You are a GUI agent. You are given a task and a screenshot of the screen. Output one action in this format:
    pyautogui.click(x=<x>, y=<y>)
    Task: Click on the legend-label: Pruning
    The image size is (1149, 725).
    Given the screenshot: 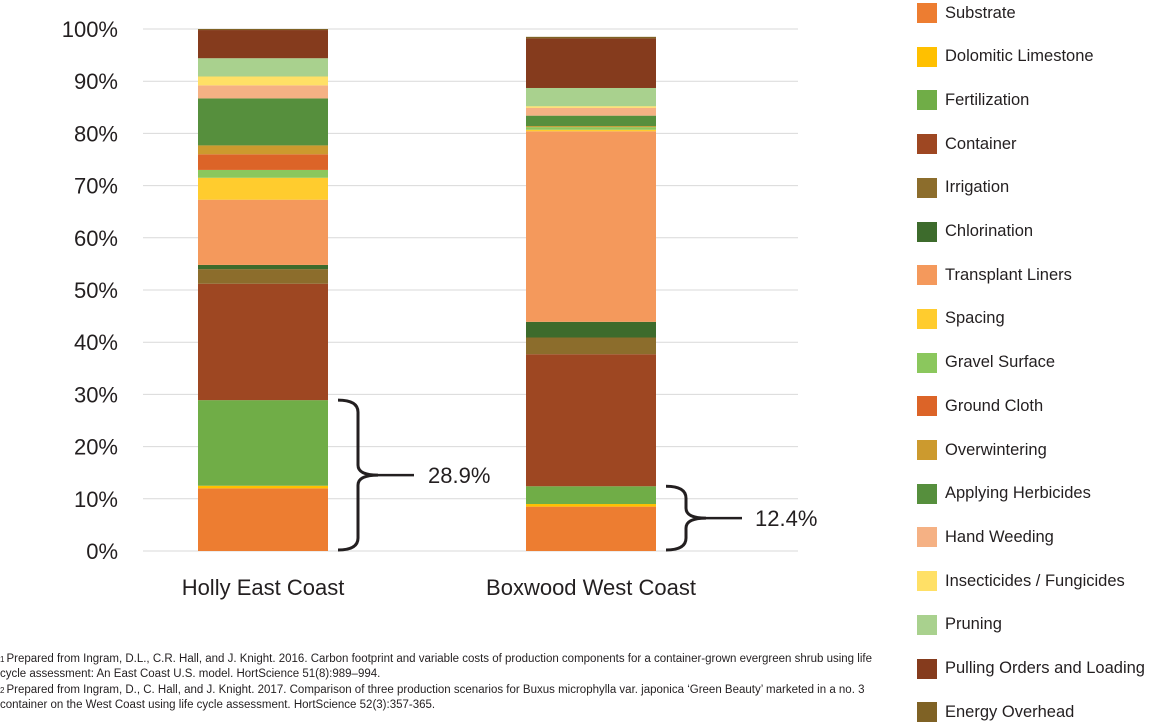 What is the action you would take?
    pyautogui.click(x=973, y=624)
    